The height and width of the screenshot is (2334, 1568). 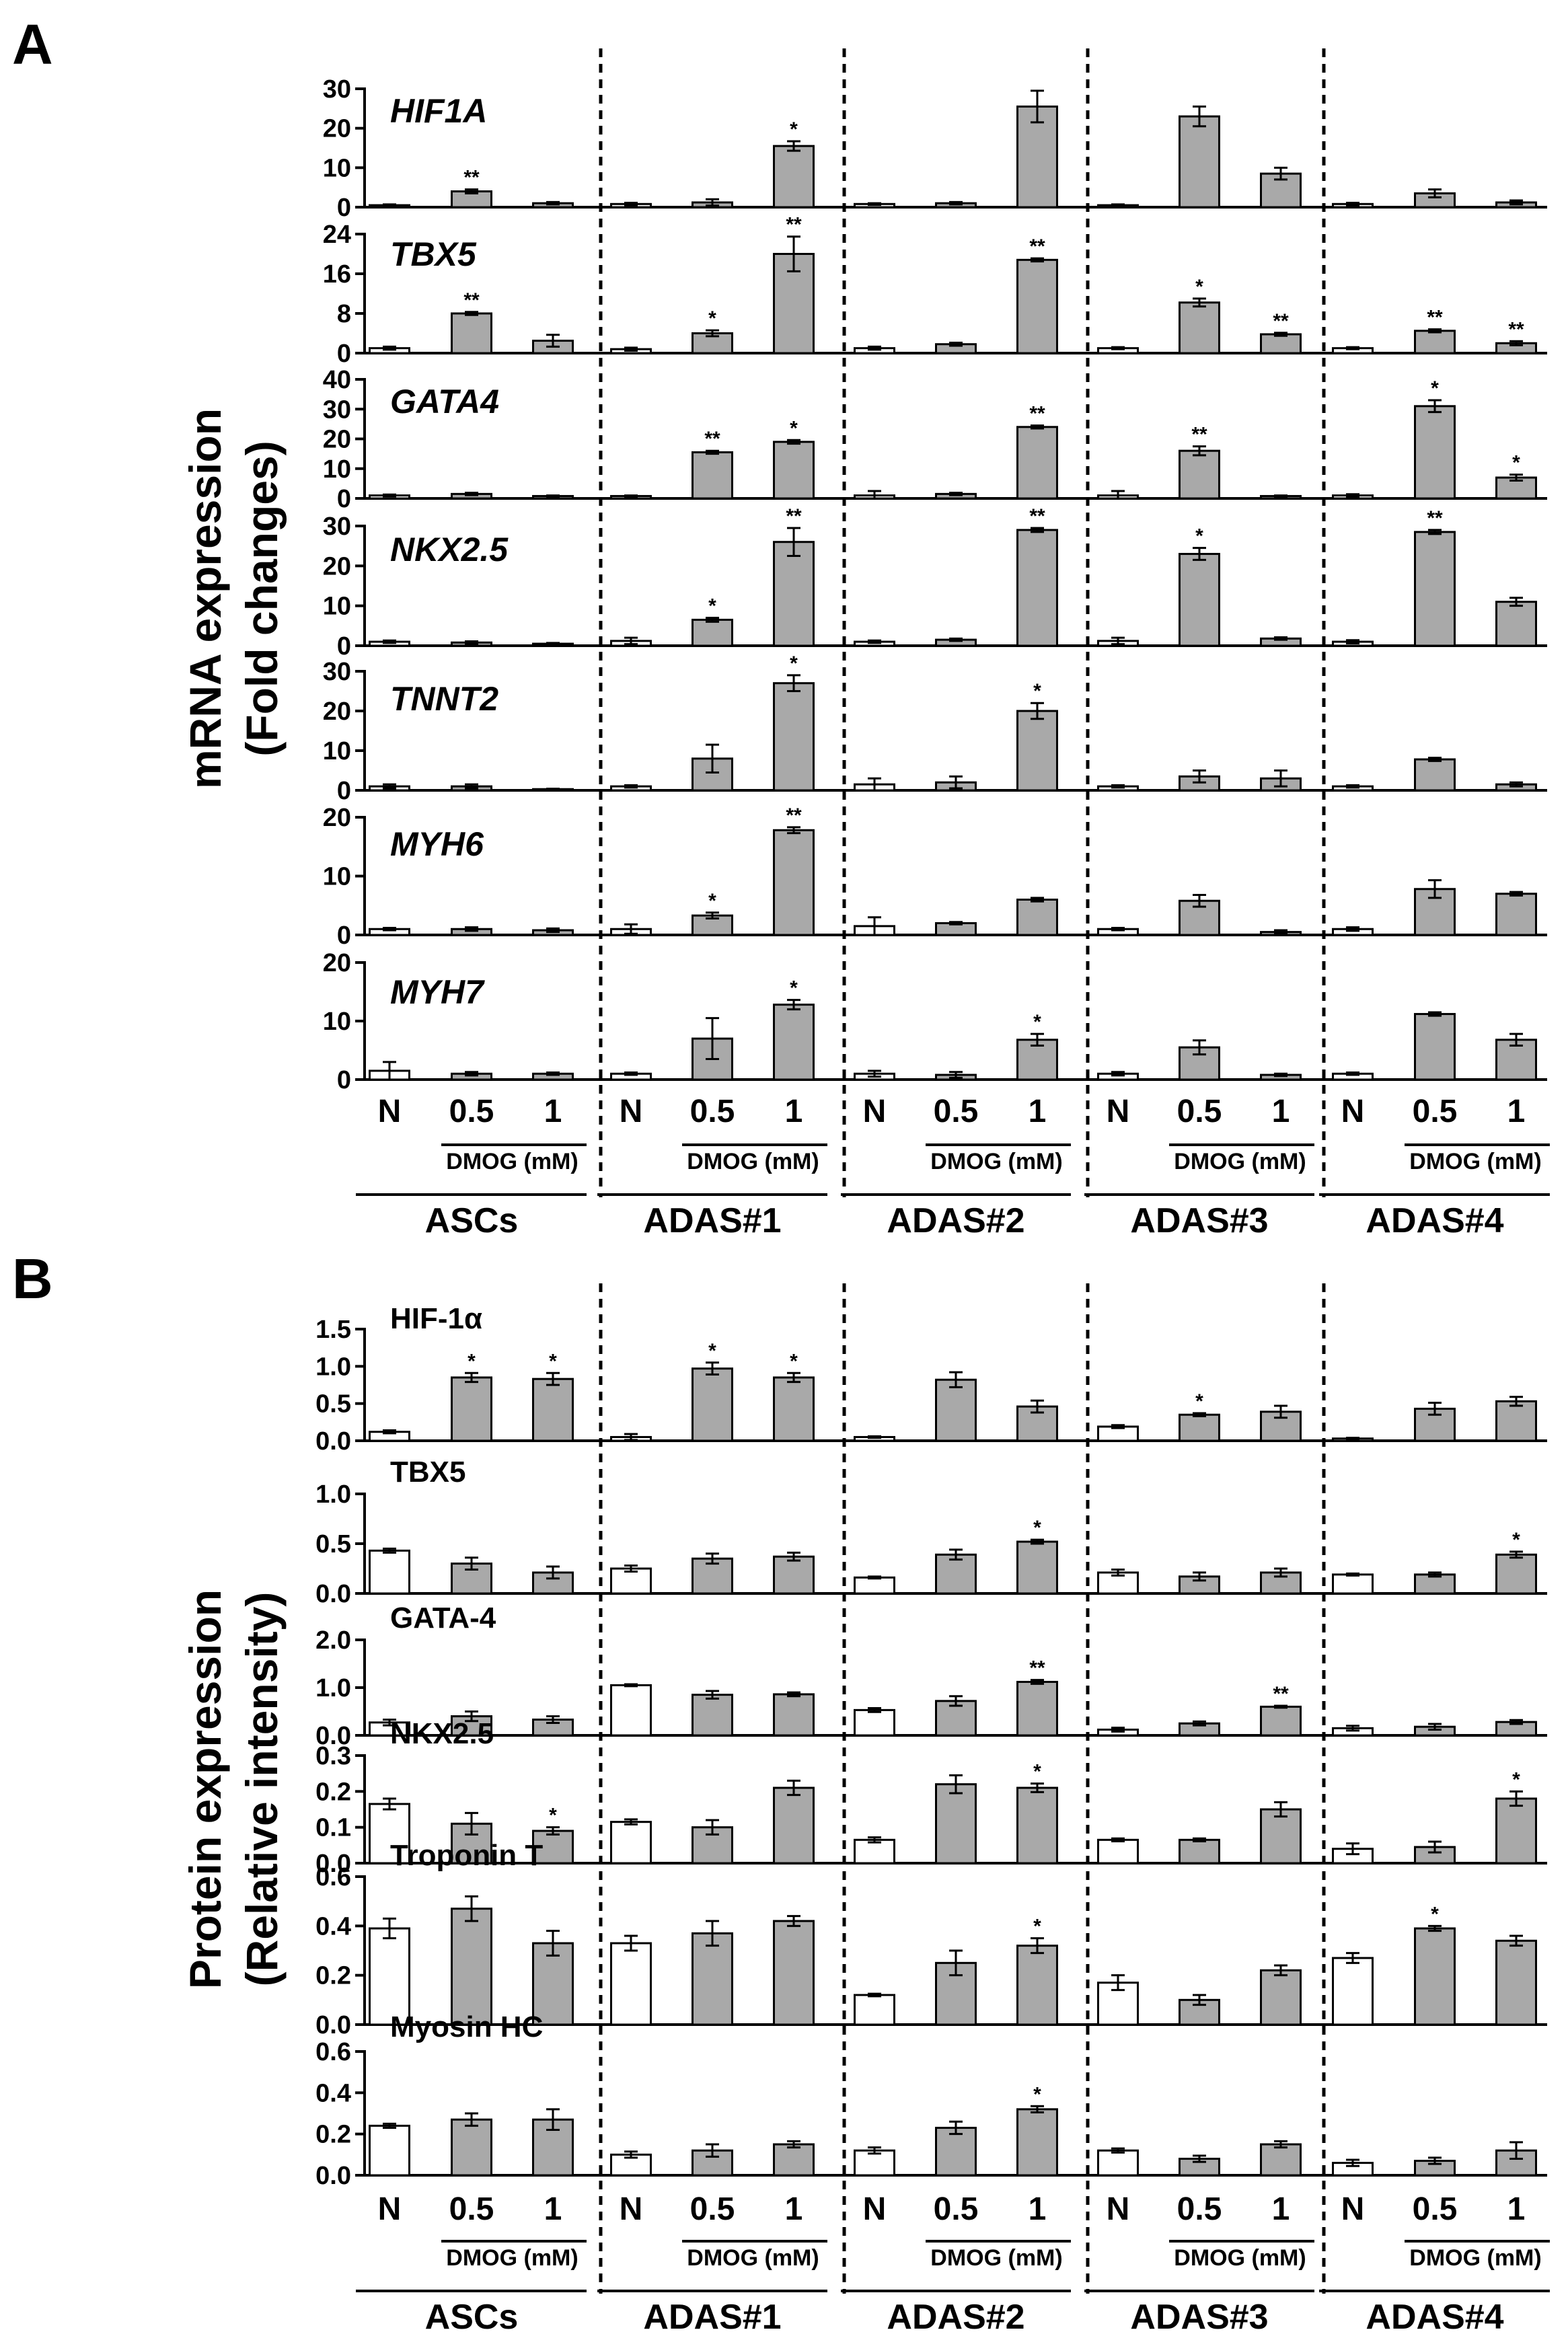 What do you see at coordinates (333, 1877) in the screenshot?
I see `y-tick-label: 0.6` at bounding box center [333, 1877].